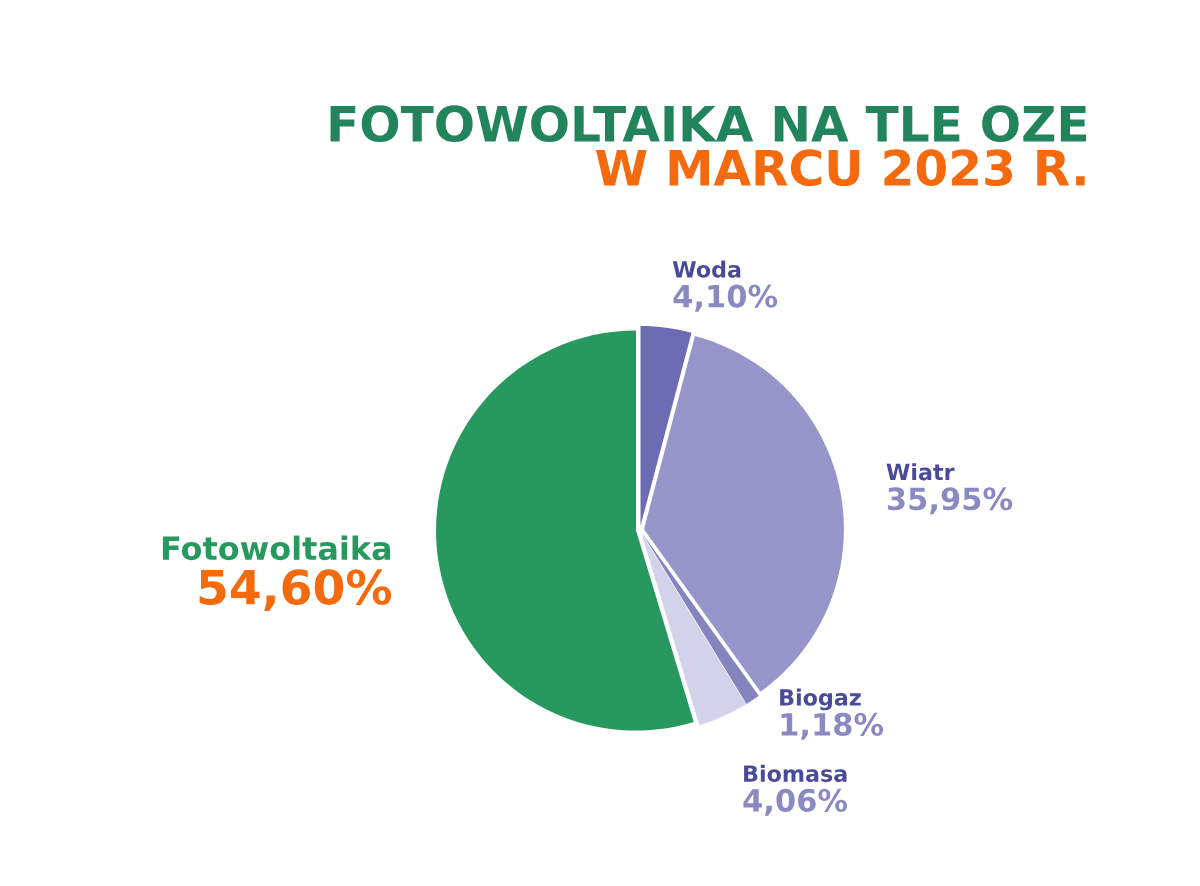  What do you see at coordinates (295, 590) in the screenshot?
I see `data-label: 54,60%` at bounding box center [295, 590].